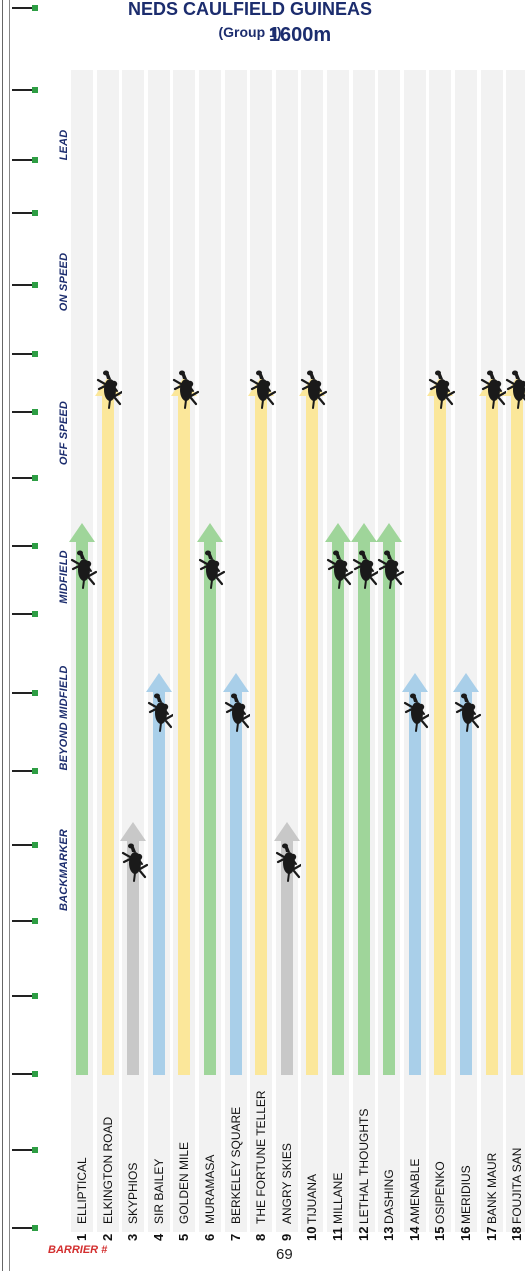 The width and height of the screenshot is (525, 1271). I want to click on horse-name: ELLIPTICAL, so click(82, 1190).